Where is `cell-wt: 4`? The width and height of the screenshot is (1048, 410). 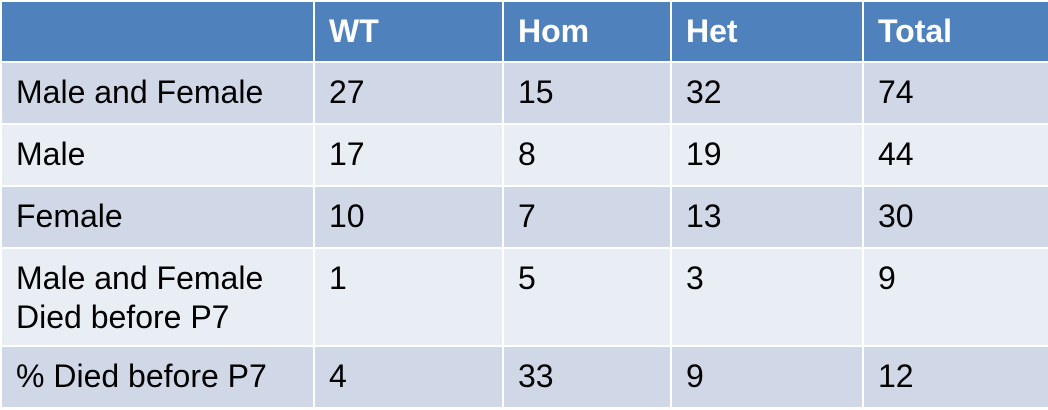 cell-wt: 4 is located at coordinates (408, 377).